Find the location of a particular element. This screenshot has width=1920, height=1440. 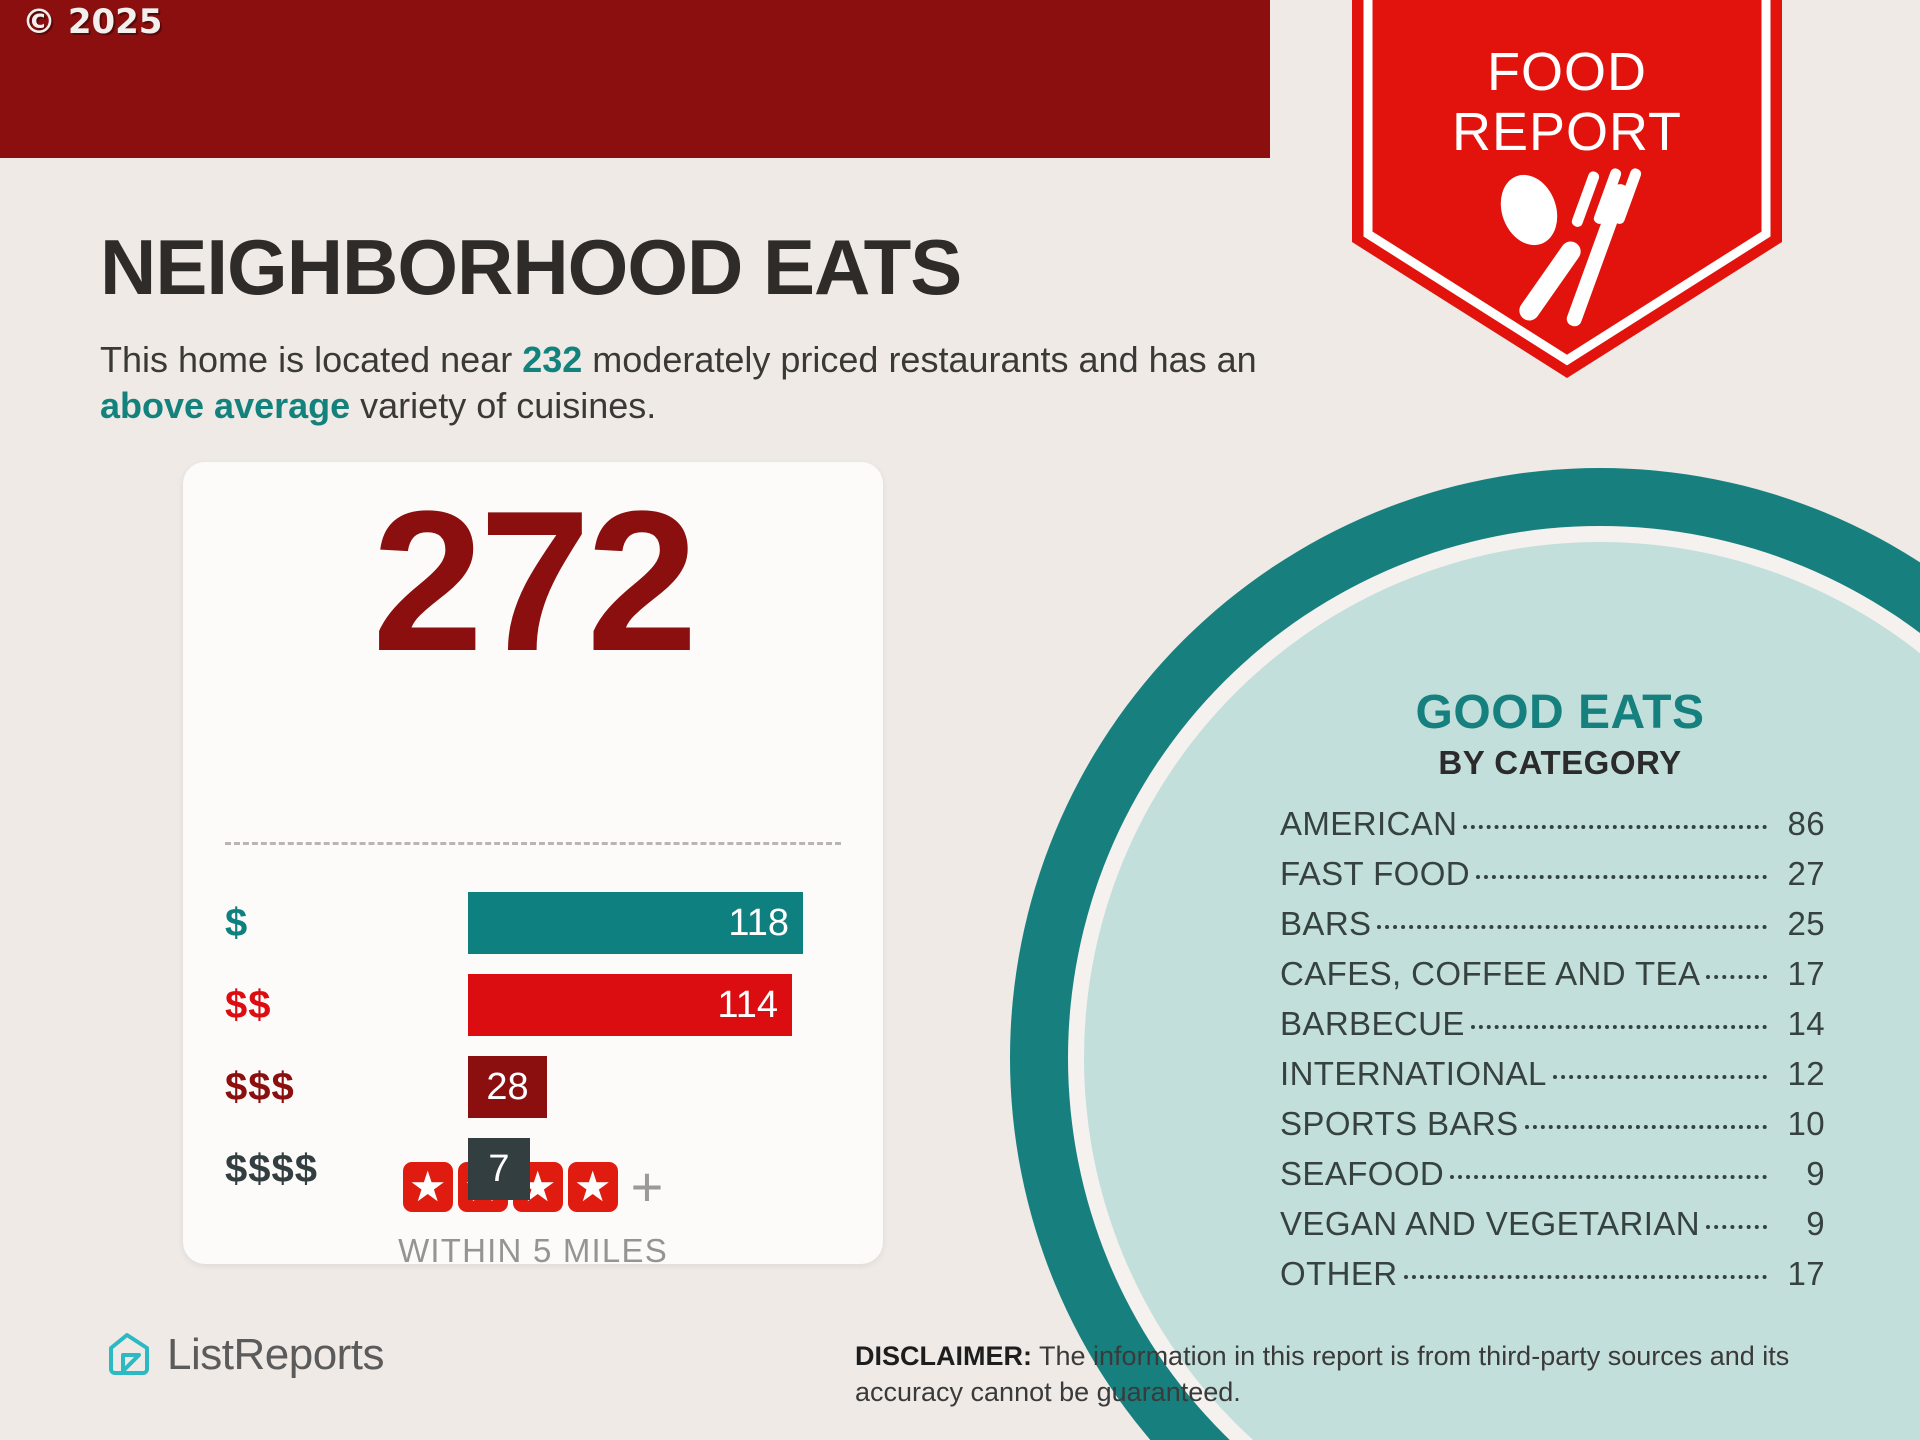

bar-category-label: $ is located at coordinates (237, 922).